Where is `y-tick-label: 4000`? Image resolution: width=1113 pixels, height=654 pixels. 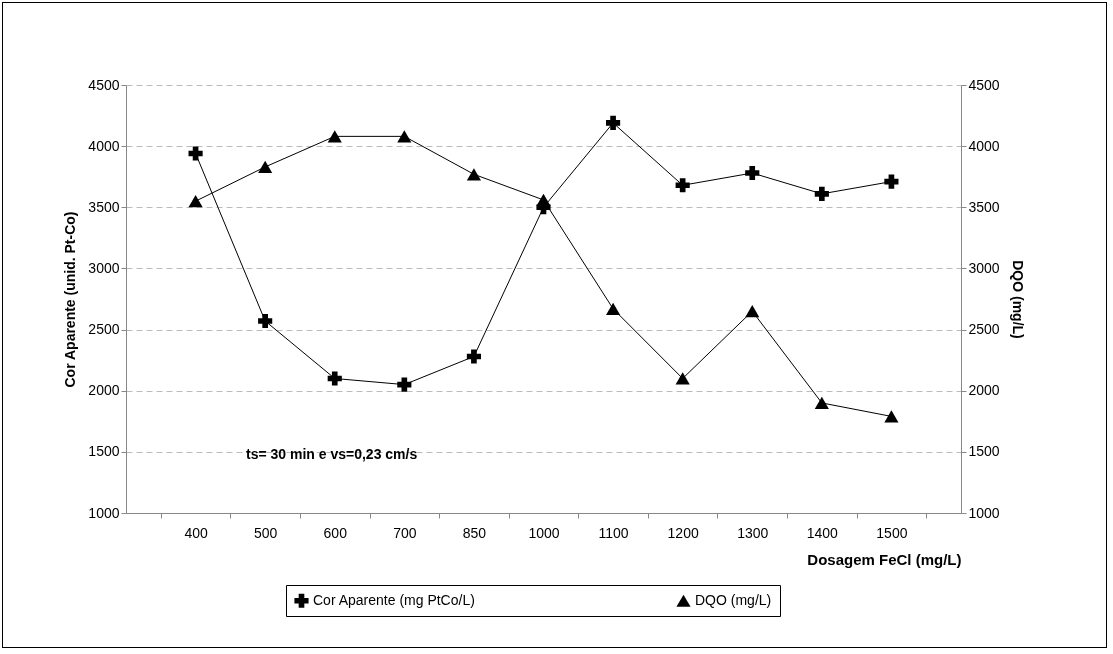
y-tick-label: 4000 is located at coordinates (104, 145).